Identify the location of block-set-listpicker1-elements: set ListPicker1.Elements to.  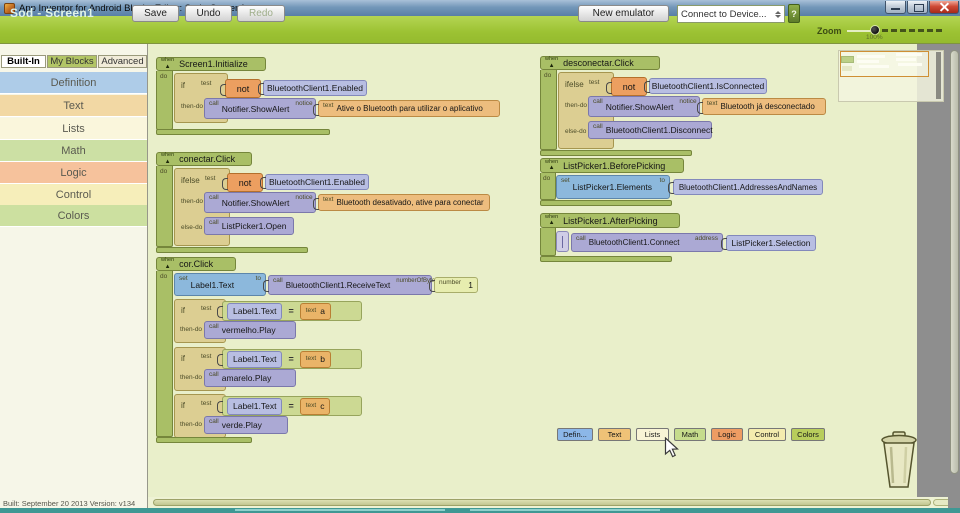
(613, 187).